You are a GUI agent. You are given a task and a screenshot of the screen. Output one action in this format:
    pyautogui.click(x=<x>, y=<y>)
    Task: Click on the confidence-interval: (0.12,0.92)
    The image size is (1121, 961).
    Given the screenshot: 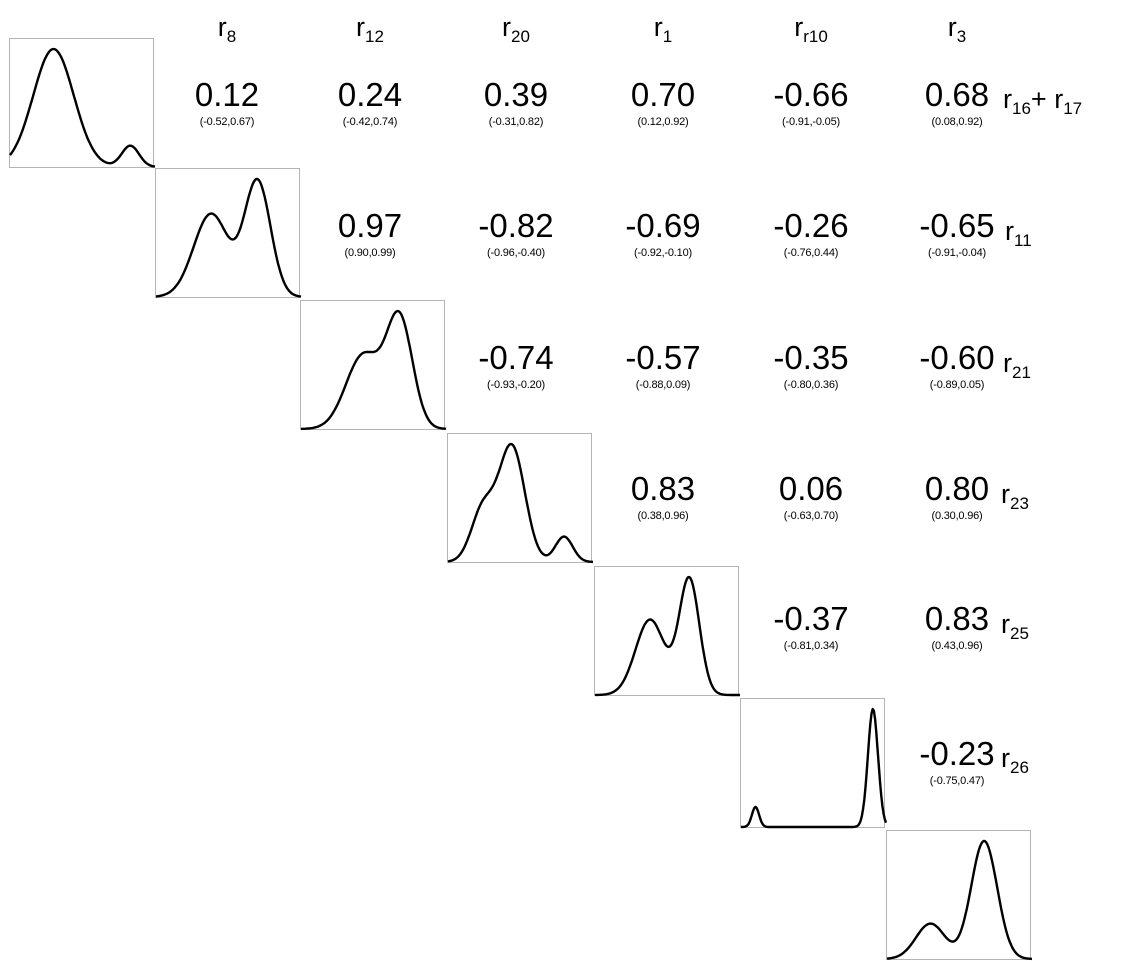 What is the action you would take?
    pyautogui.click(x=663, y=122)
    